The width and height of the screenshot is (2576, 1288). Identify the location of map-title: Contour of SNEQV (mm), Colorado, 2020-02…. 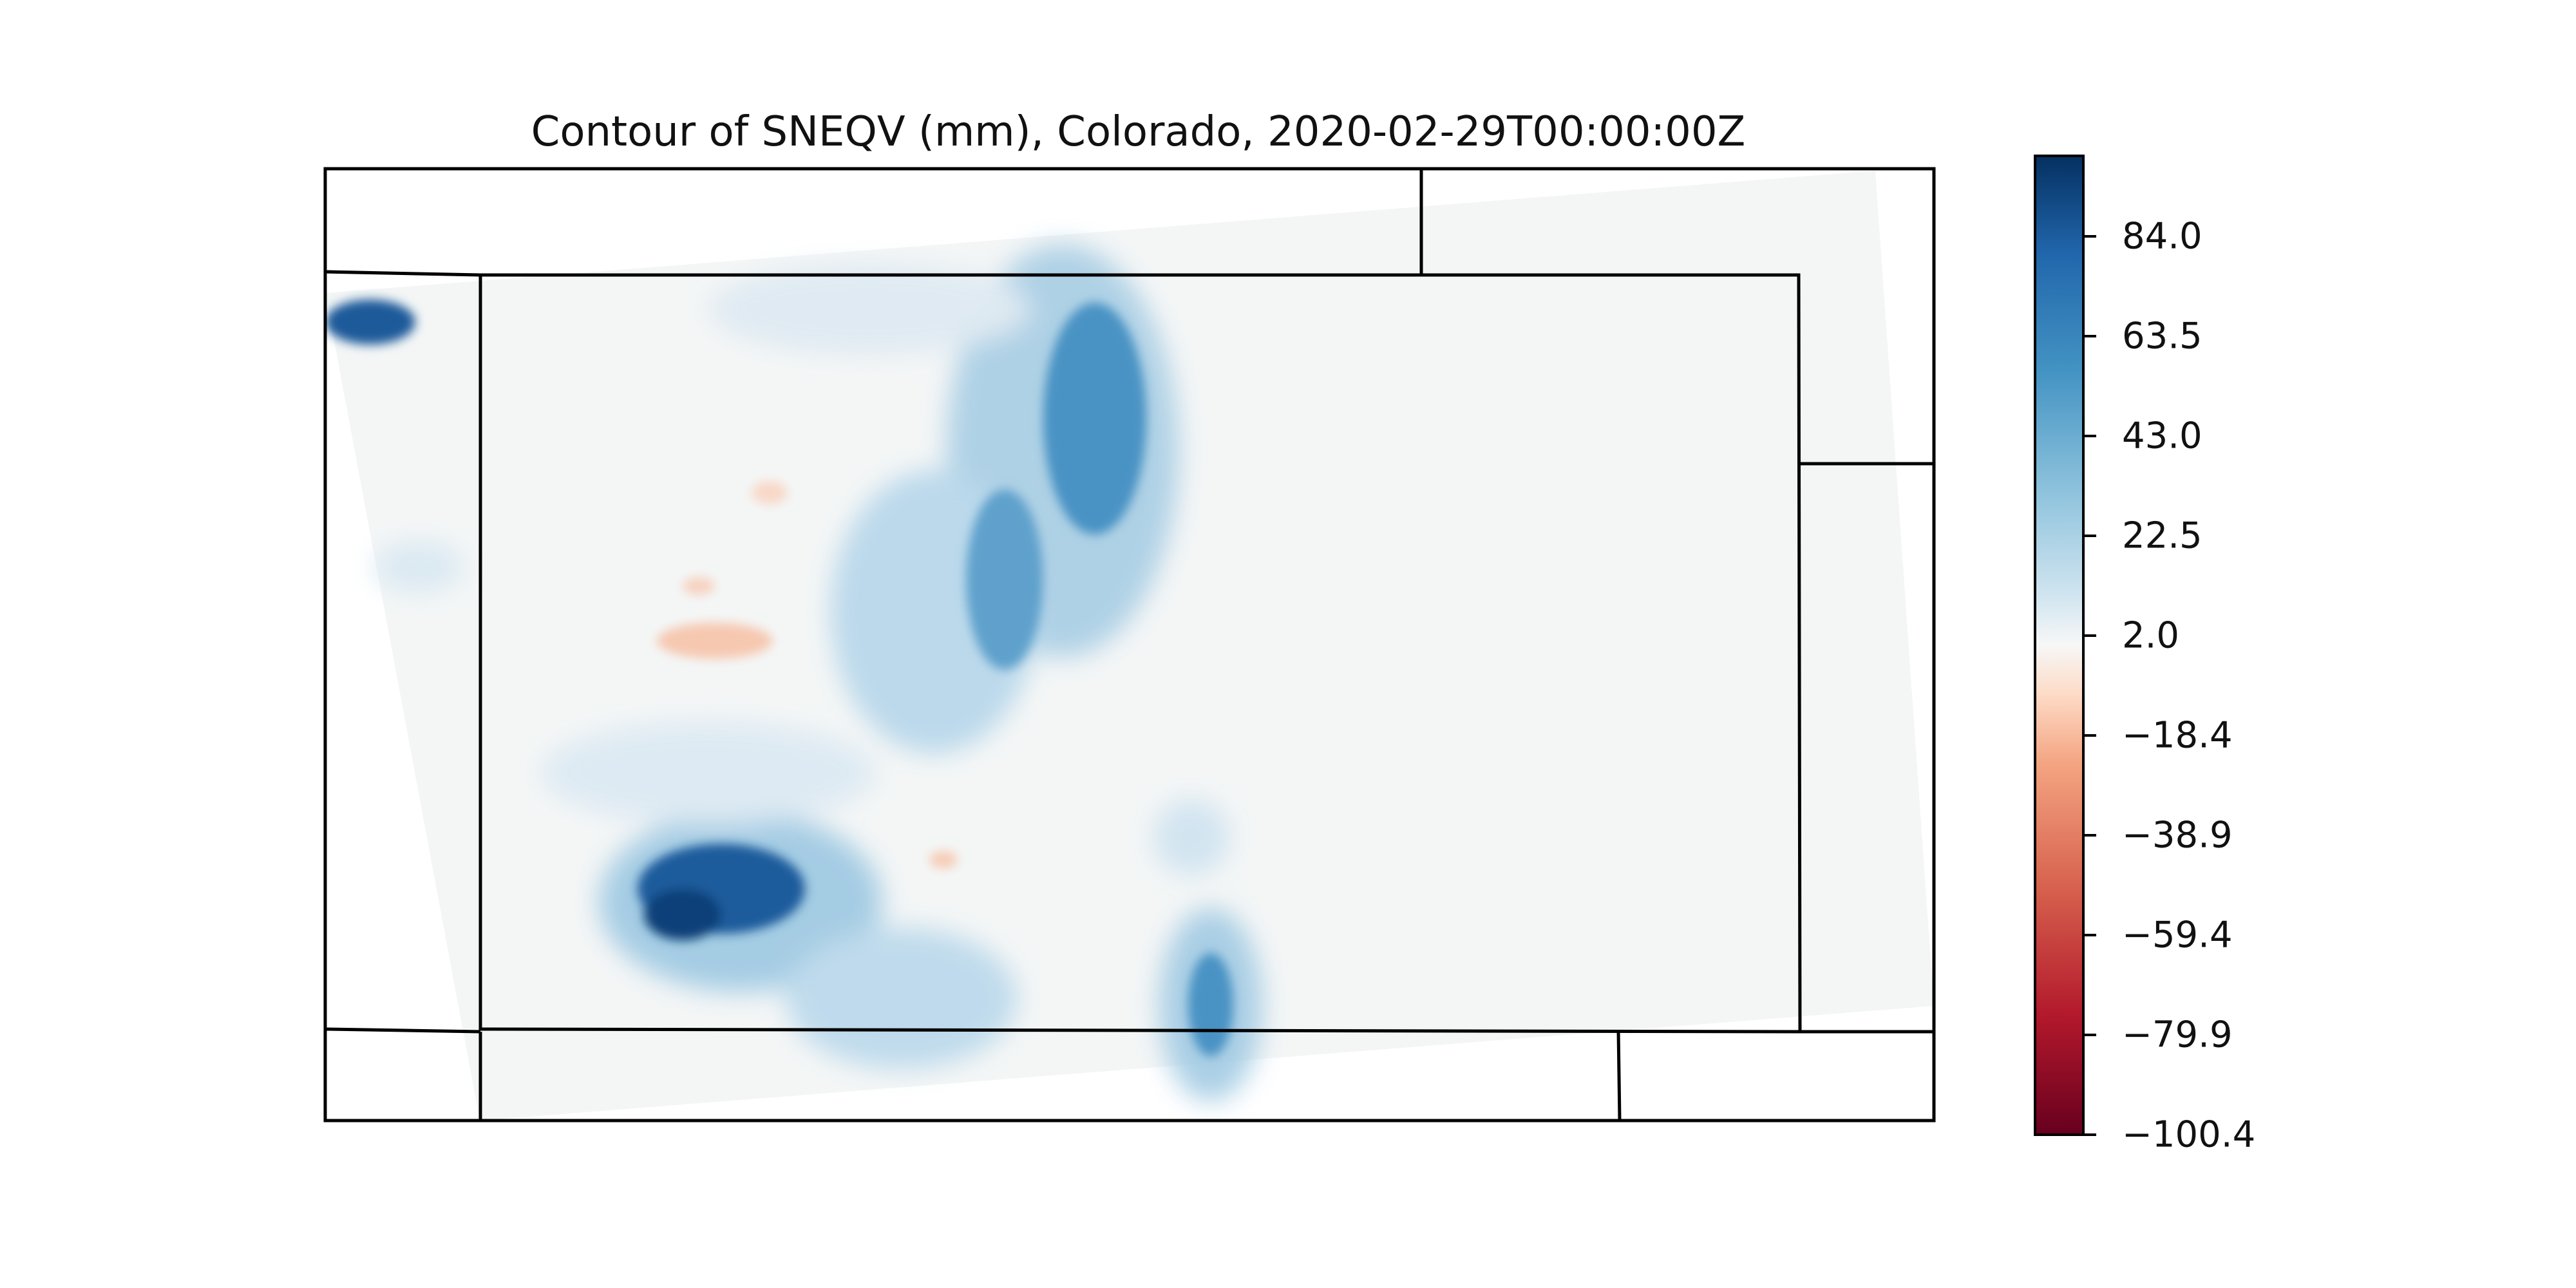
(1138, 132).